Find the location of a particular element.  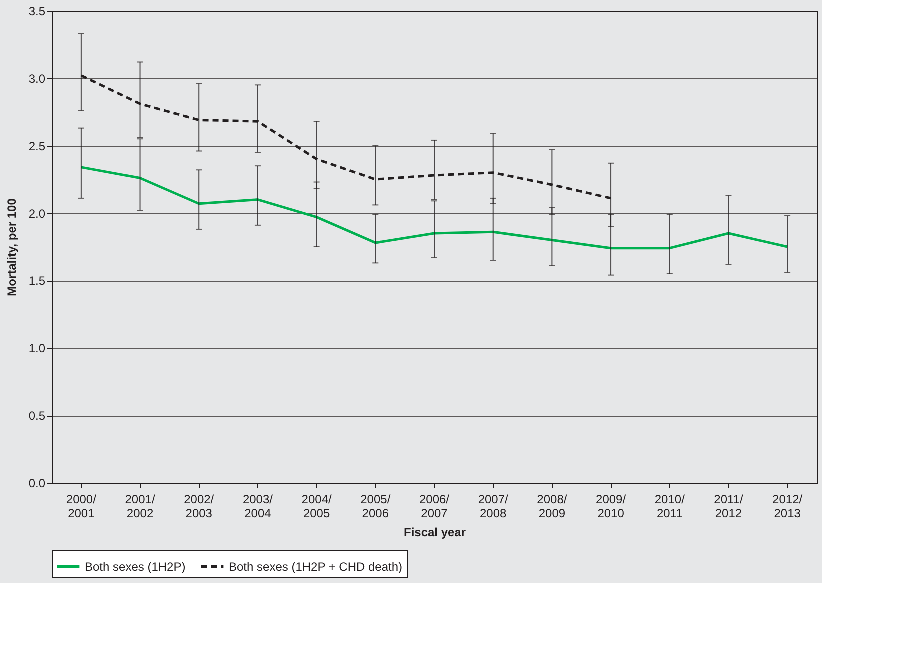

x-tick-label: 2009/2010 is located at coordinates (611, 506).